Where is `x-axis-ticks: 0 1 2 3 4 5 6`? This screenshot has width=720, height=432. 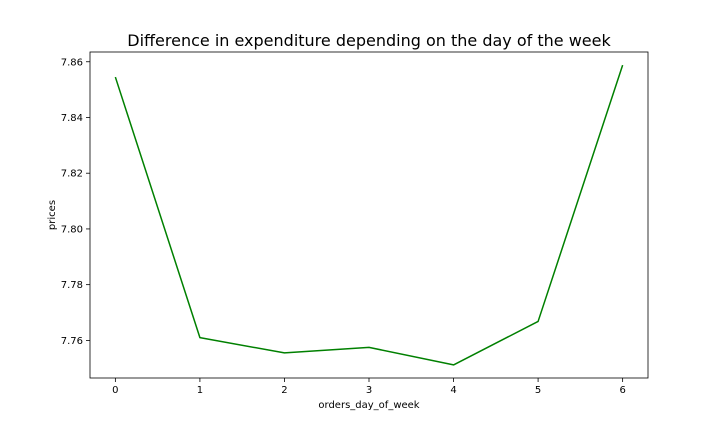
x-axis-ticks: 0 1 2 3 4 5 6 is located at coordinates (369, 387).